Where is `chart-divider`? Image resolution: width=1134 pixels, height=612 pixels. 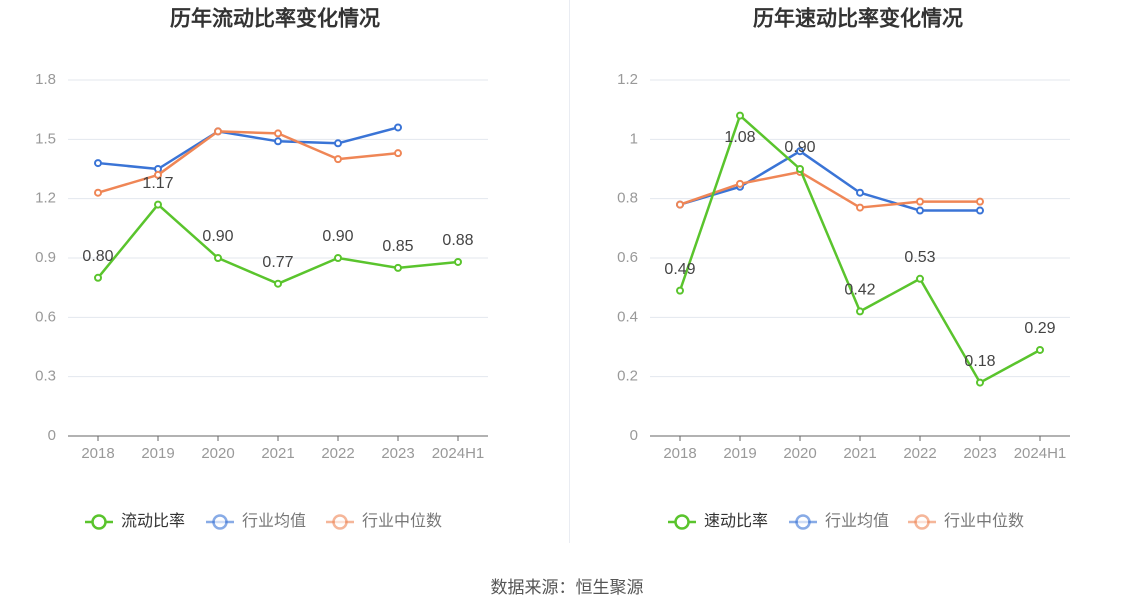
chart-divider is located at coordinates (569, 271).